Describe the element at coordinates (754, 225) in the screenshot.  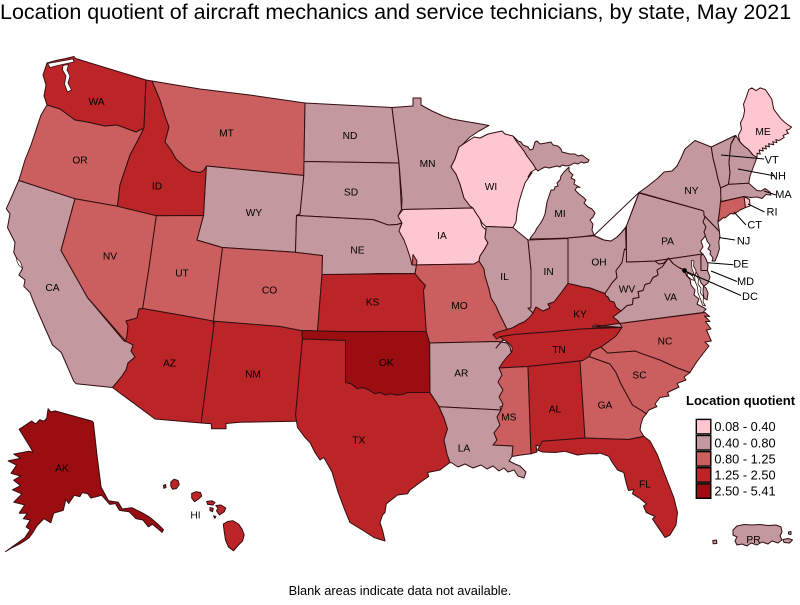
I see `svg-text: CT` at that location.